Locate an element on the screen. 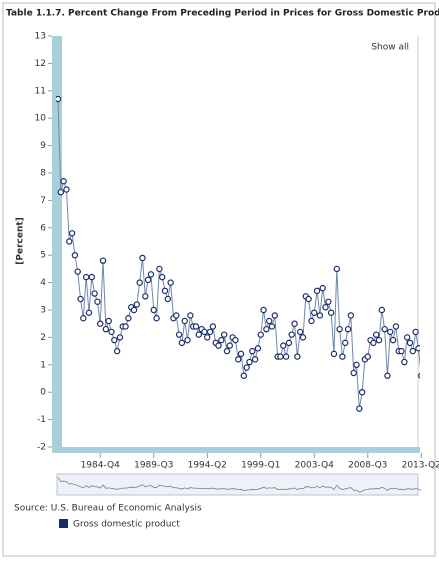 This screenshot has width=439, height=565. x-tick-label: 1999-Q1 is located at coordinates (260, 466).